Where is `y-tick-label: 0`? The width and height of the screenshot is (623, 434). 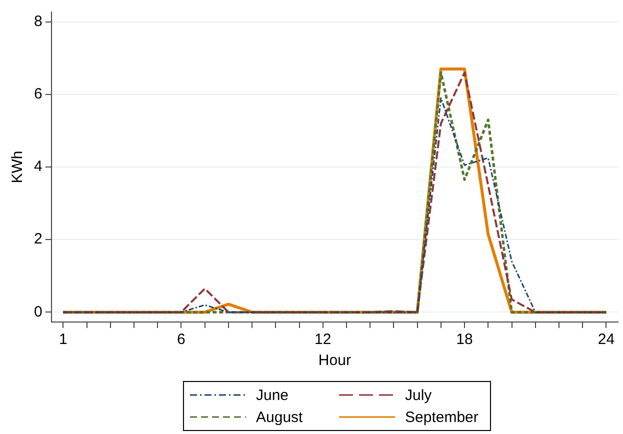 y-tick-label: 0 is located at coordinates (38, 311).